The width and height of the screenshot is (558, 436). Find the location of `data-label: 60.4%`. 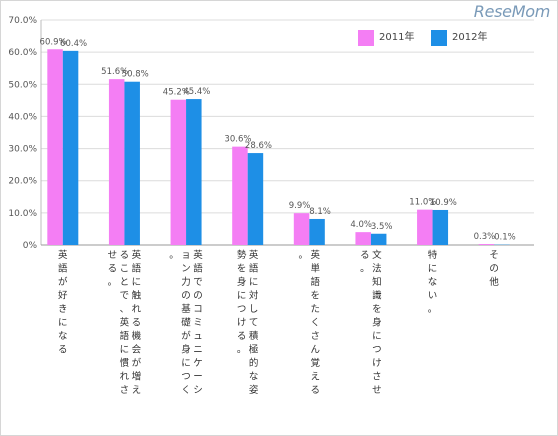

data-label: 60.4% is located at coordinates (73, 44).